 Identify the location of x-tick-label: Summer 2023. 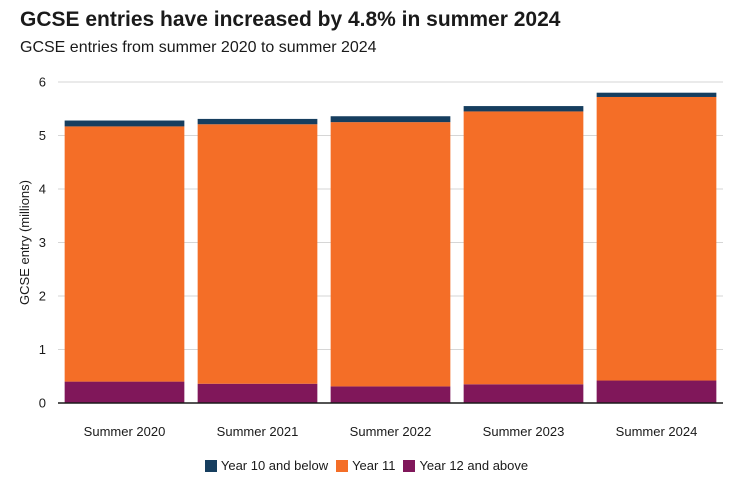
(524, 431).